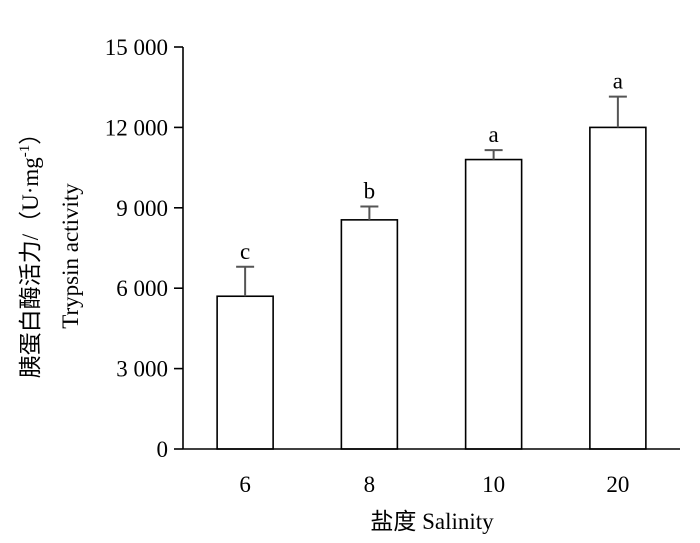 This screenshot has width=700, height=543. Describe the element at coordinates (163, 449) in the screenshot. I see `y-tick-label: 0` at that location.